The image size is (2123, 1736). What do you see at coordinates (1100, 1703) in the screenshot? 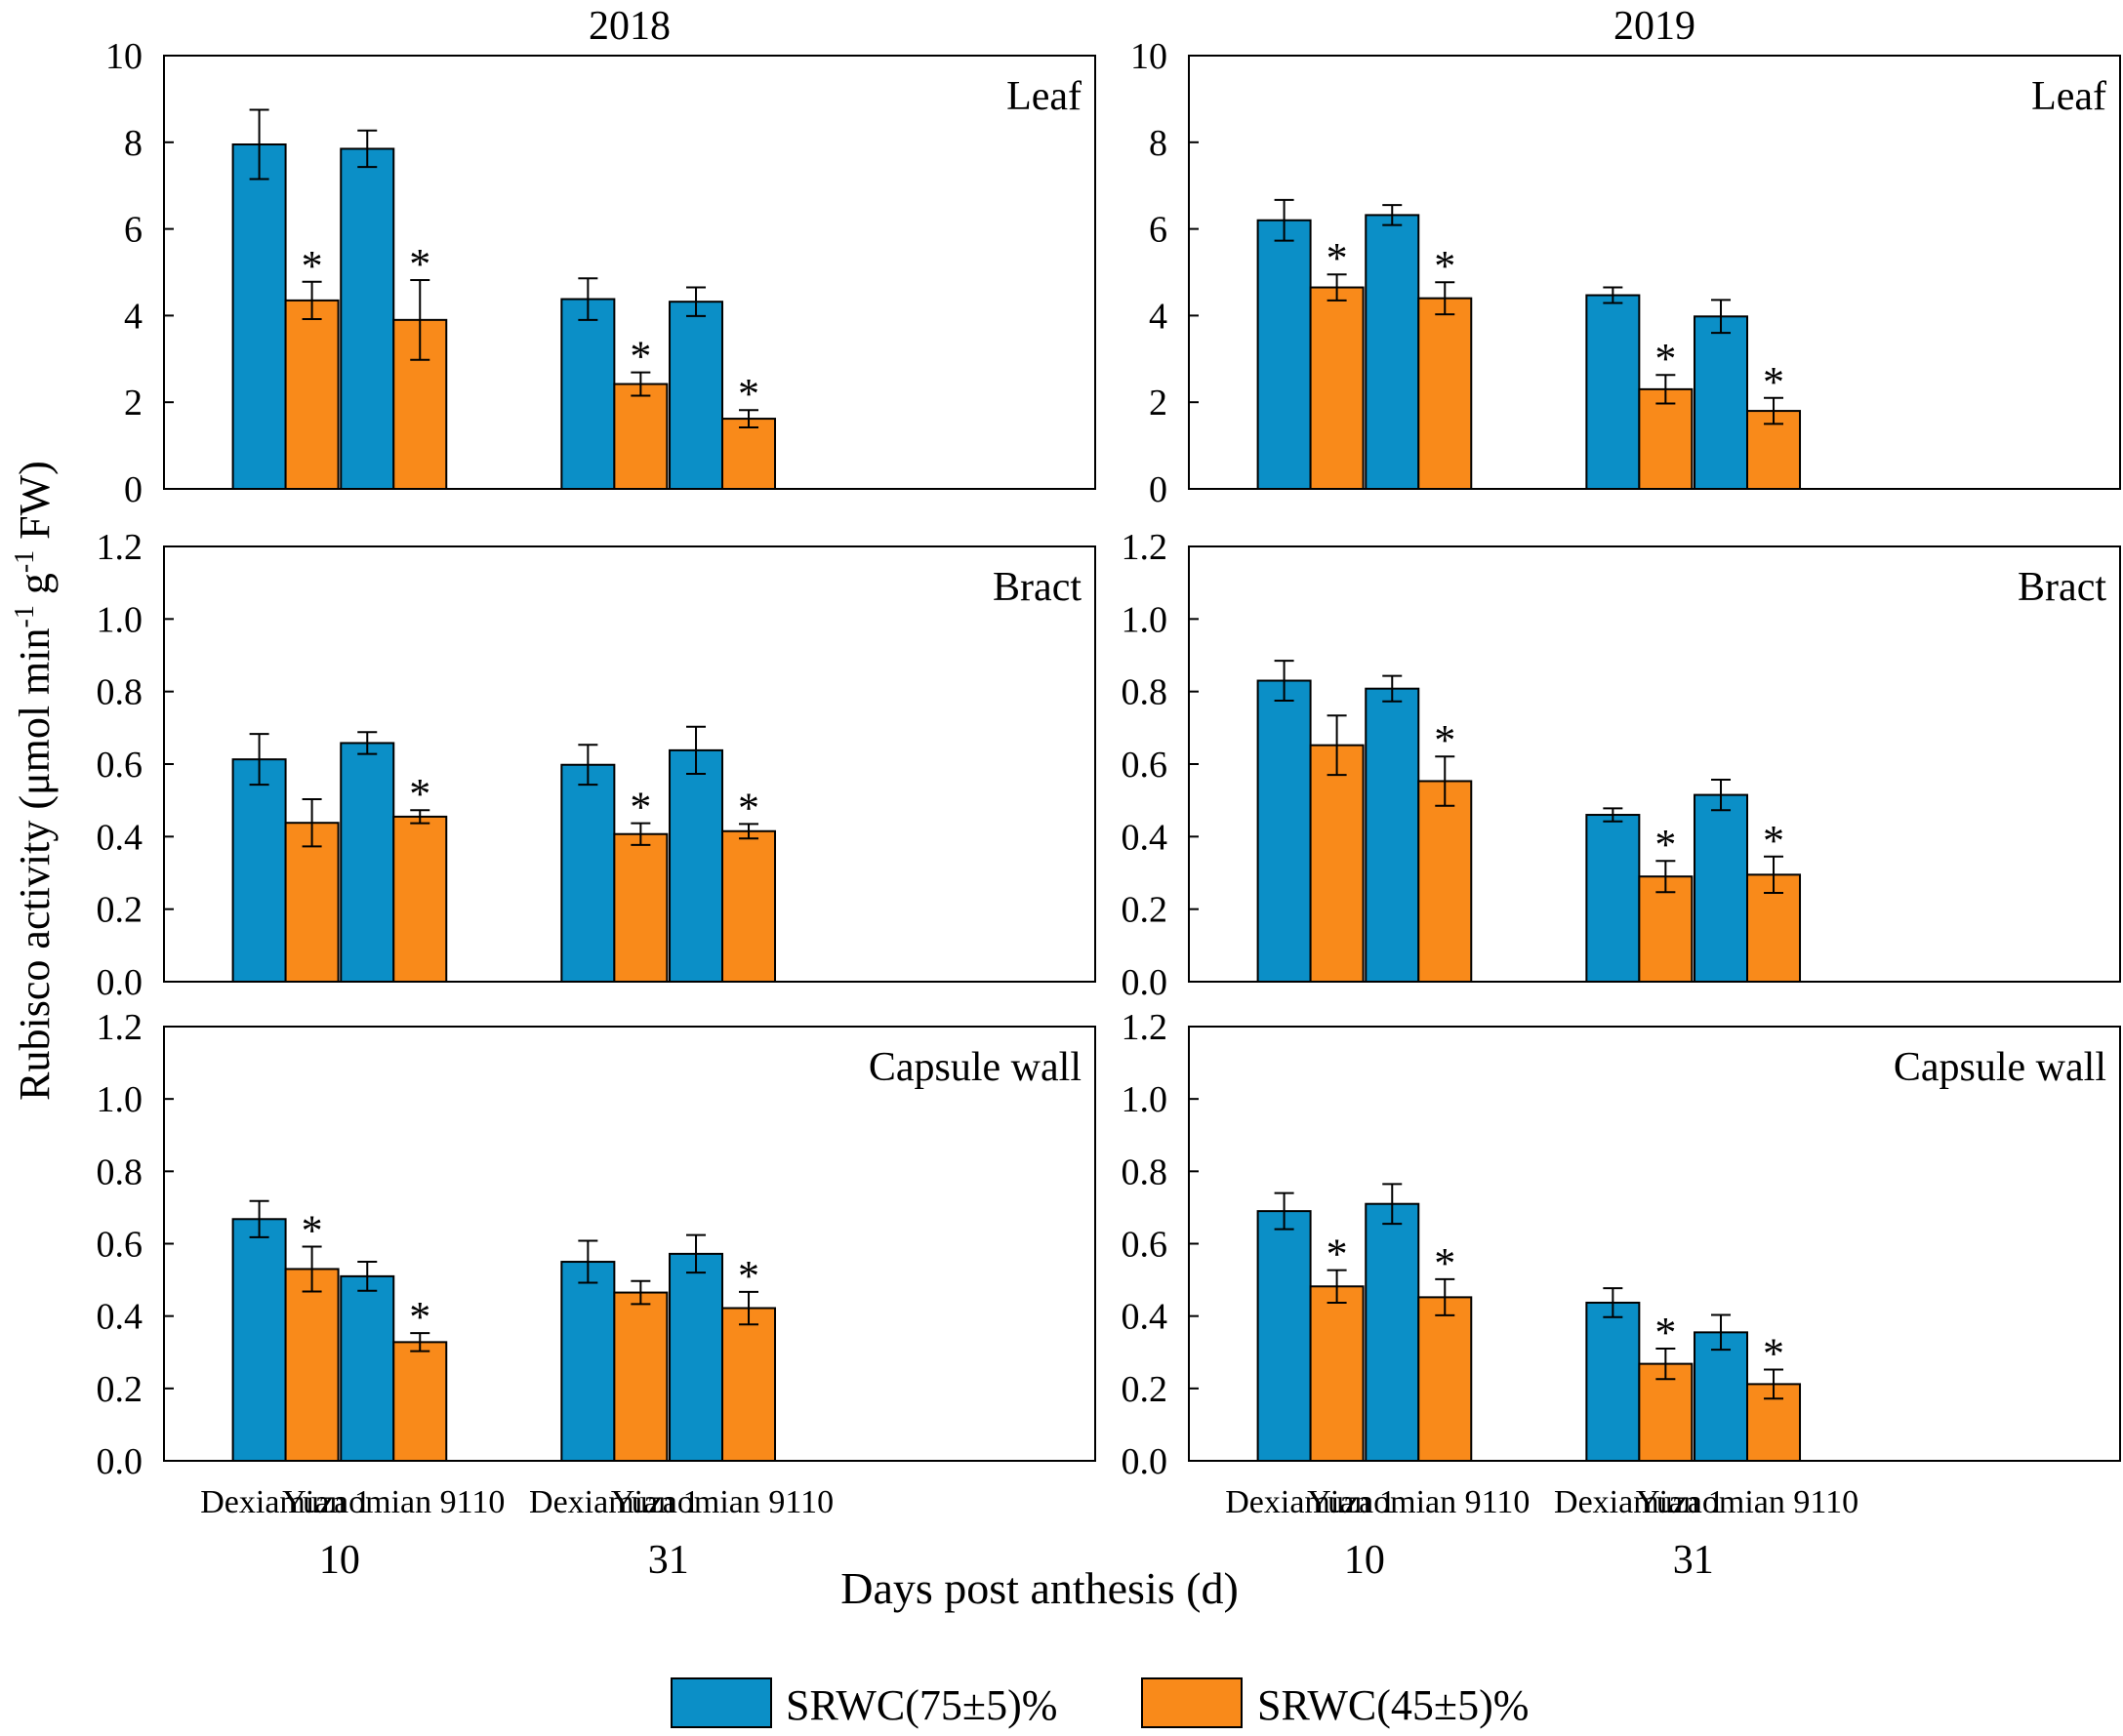
I see `legend: SRWC(75±5)% SRWC(45±5)%` at bounding box center [1100, 1703].